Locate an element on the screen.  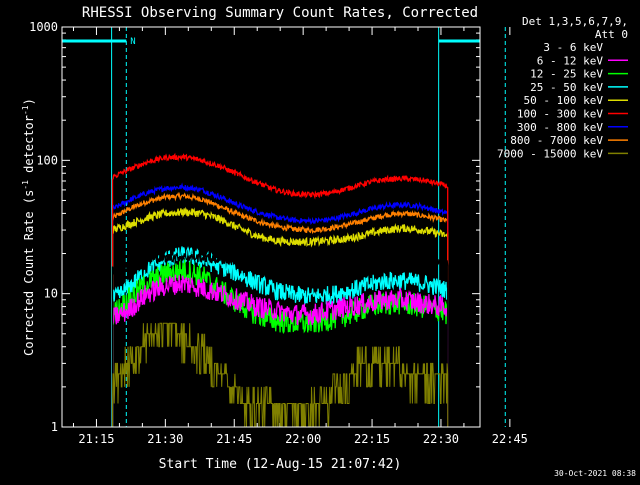
legend-header: Att 0 is located at coordinates (611, 34).